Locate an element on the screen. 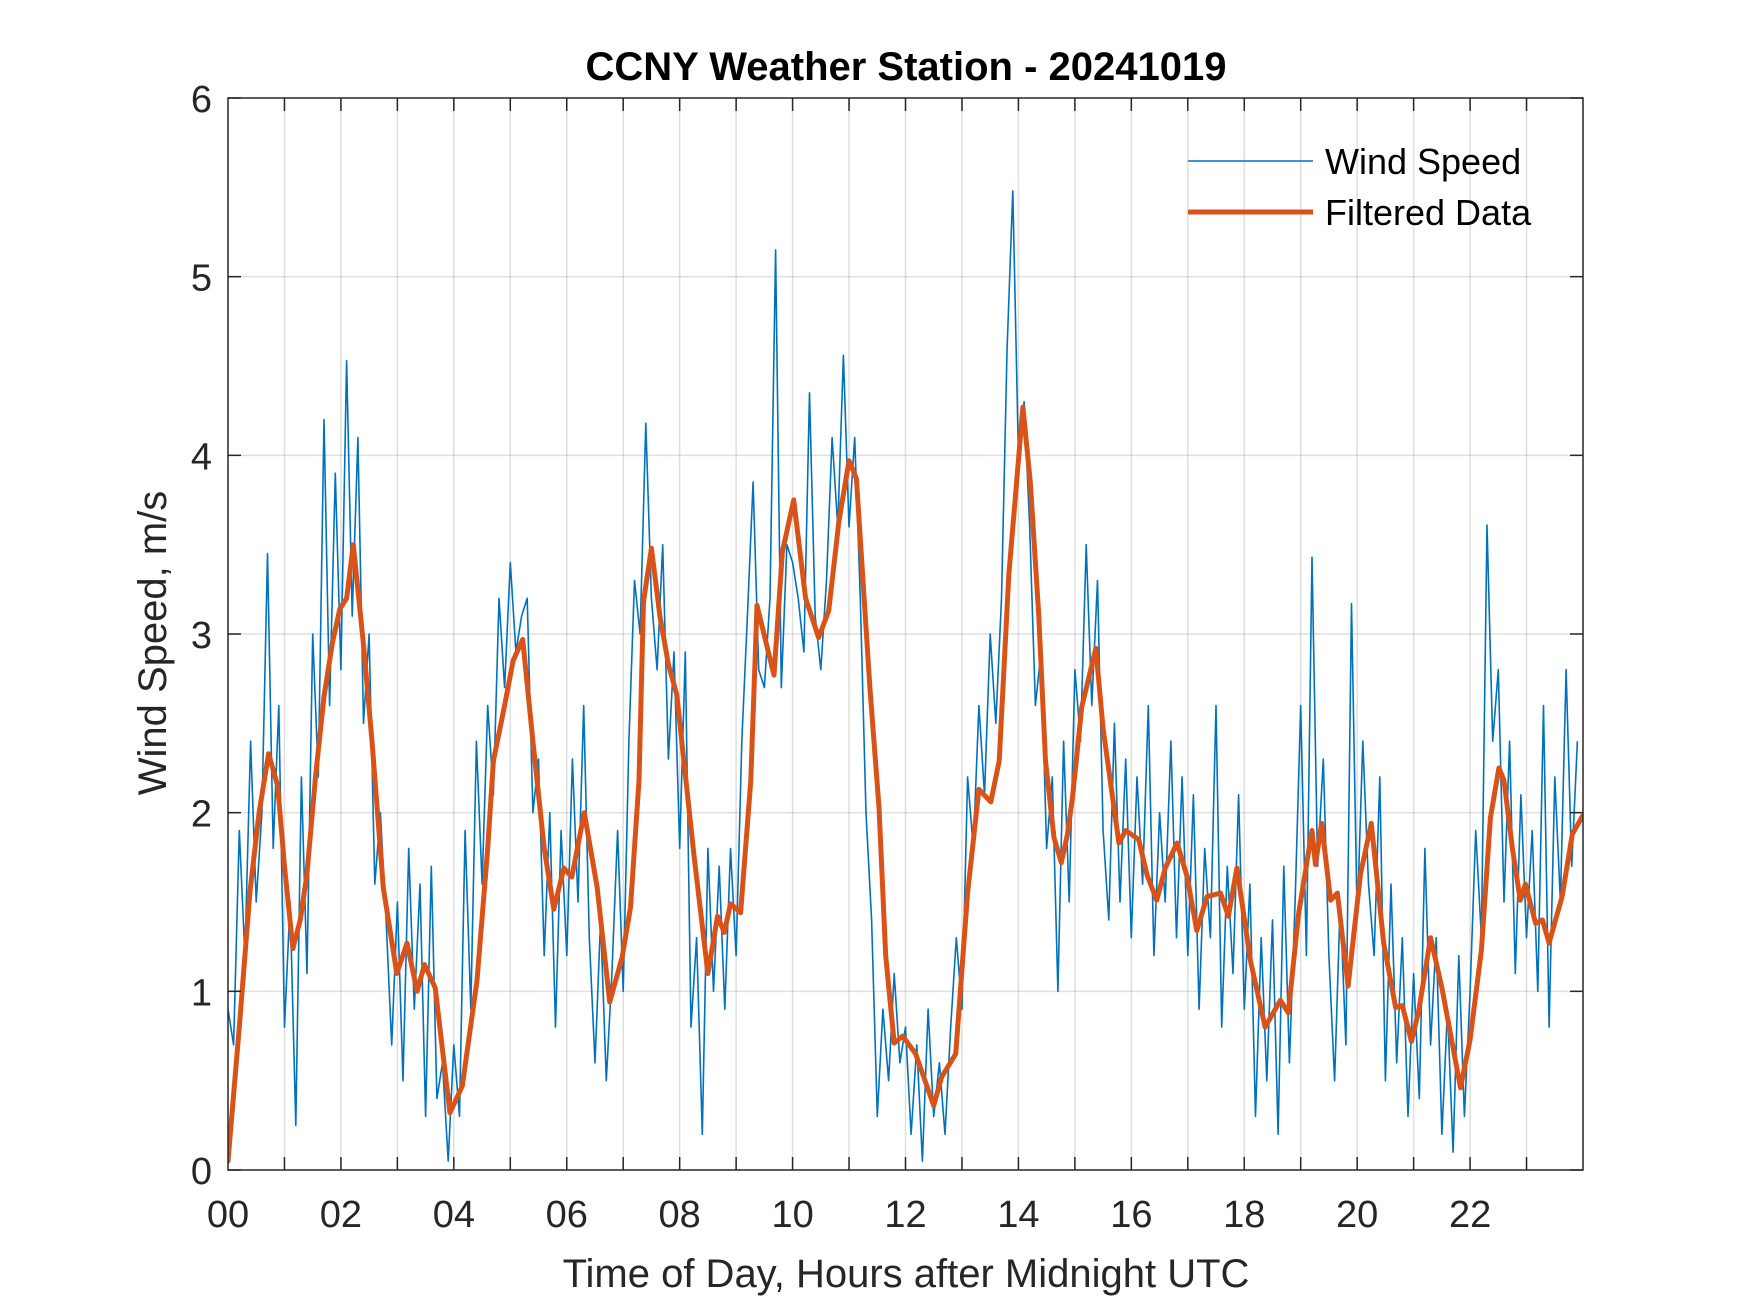  x-tick-label: 10 is located at coordinates (792, 1215).